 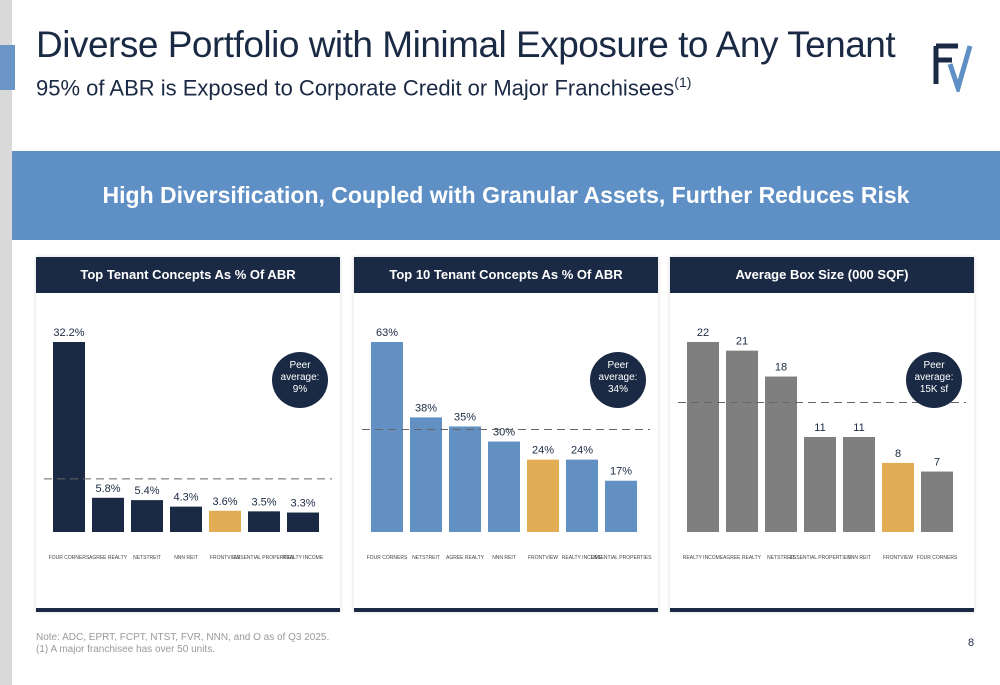 What do you see at coordinates (953, 67) in the screenshot?
I see `frontview-logo-icon` at bounding box center [953, 67].